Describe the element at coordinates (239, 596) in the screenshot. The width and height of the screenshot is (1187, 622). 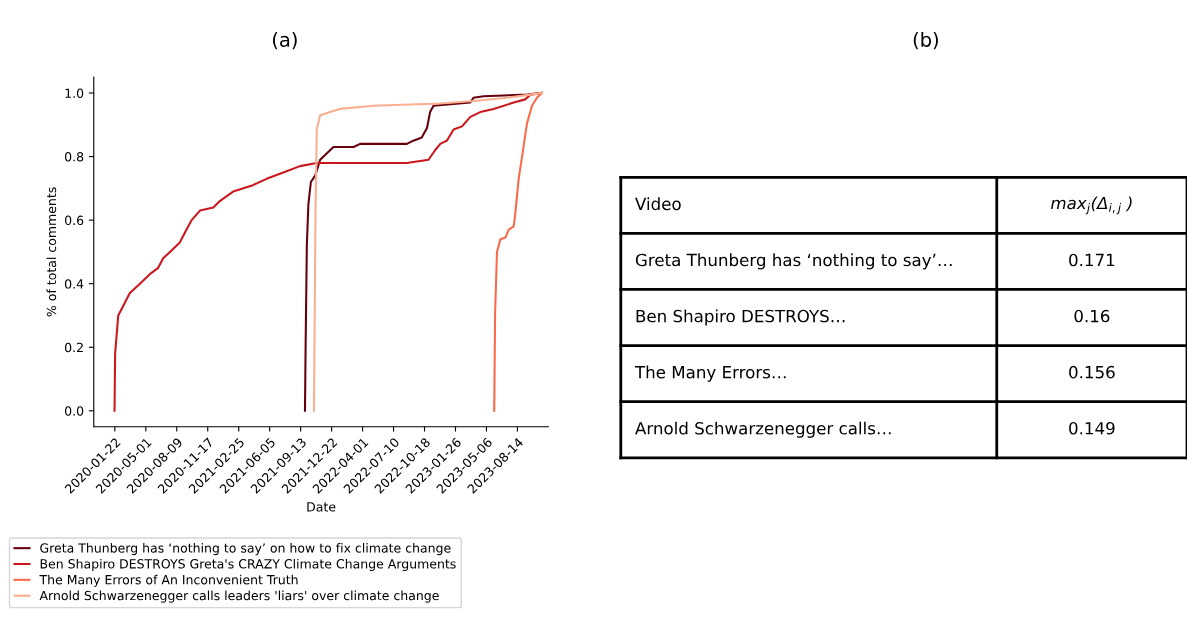
I see `legend-label: Arnold Schwarzenegger calls leaders 'liars' over climate change` at that location.